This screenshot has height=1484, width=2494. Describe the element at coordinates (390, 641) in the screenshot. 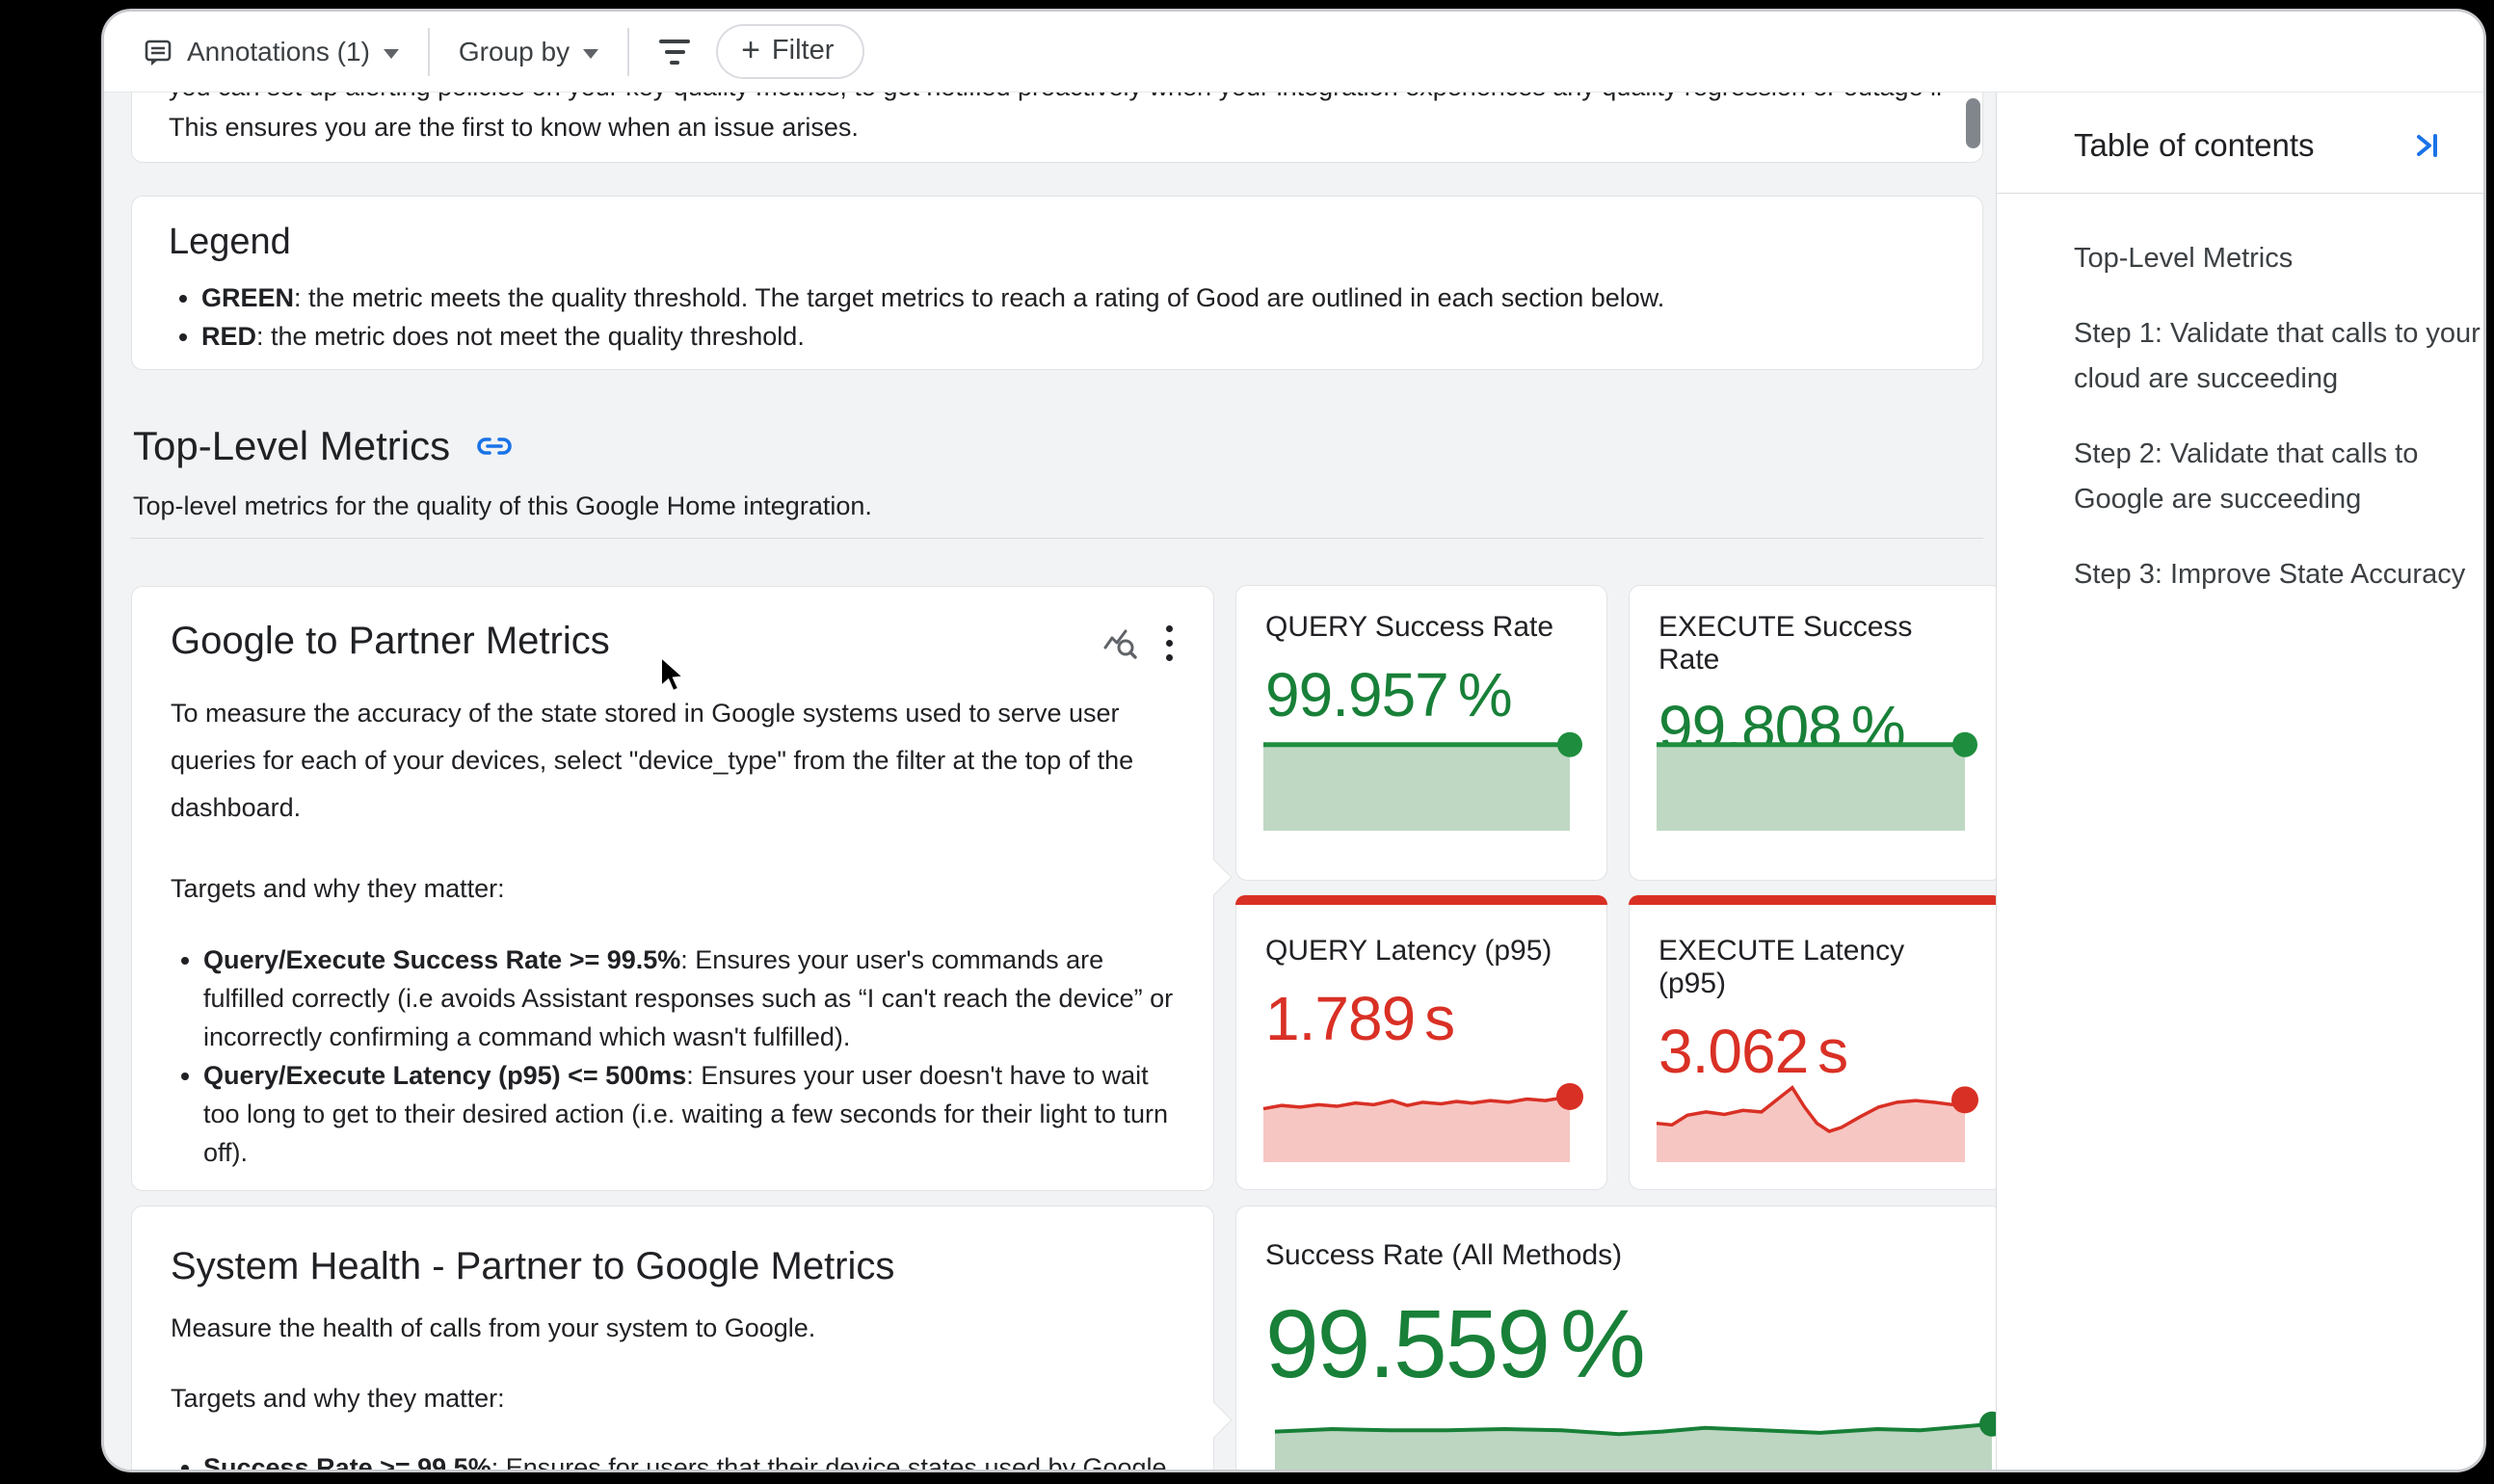

I see `card-title: Google to Partner Metrics` at that location.